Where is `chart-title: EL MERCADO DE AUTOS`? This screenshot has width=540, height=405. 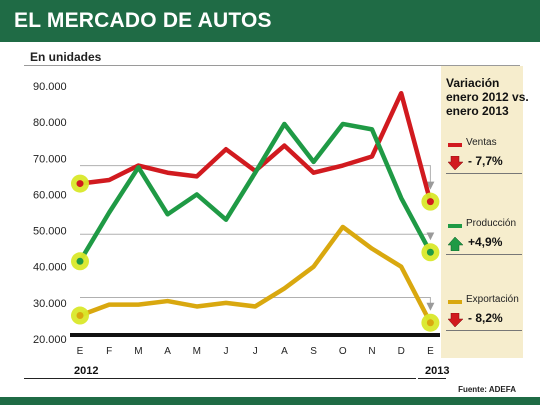
chart-title: EL MERCADO DE AUTOS is located at coordinates (143, 20).